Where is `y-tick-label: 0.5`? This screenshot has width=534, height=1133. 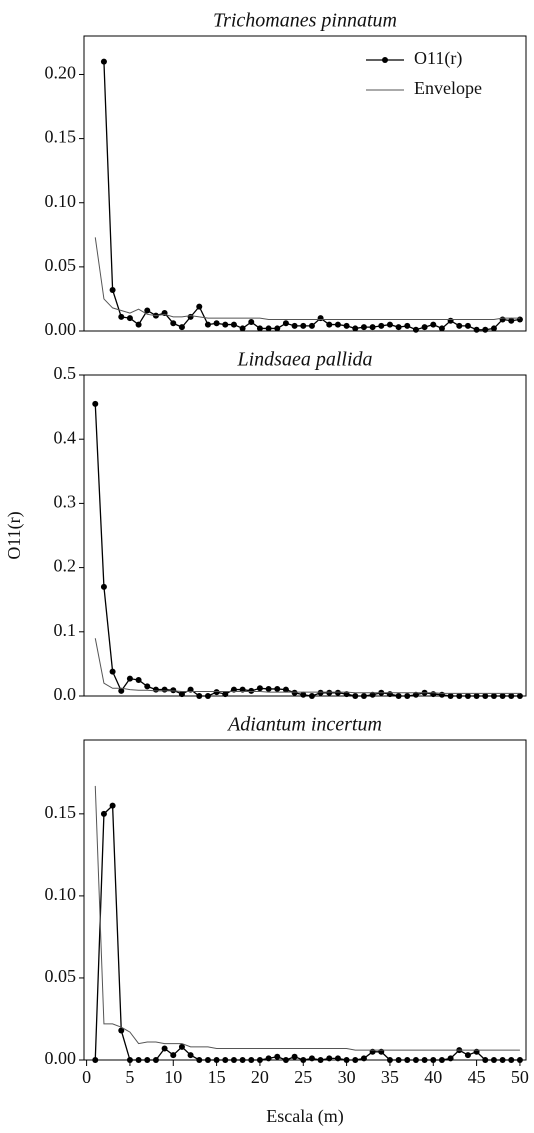 y-tick-label: 0.5 is located at coordinates (65, 373).